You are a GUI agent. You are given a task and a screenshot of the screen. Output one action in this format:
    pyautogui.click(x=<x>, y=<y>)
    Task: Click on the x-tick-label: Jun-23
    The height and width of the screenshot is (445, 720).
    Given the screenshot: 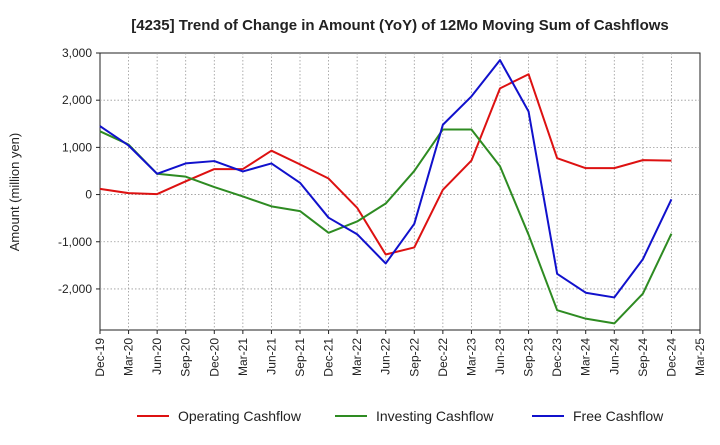 What is the action you would take?
    pyautogui.click(x=500, y=356)
    